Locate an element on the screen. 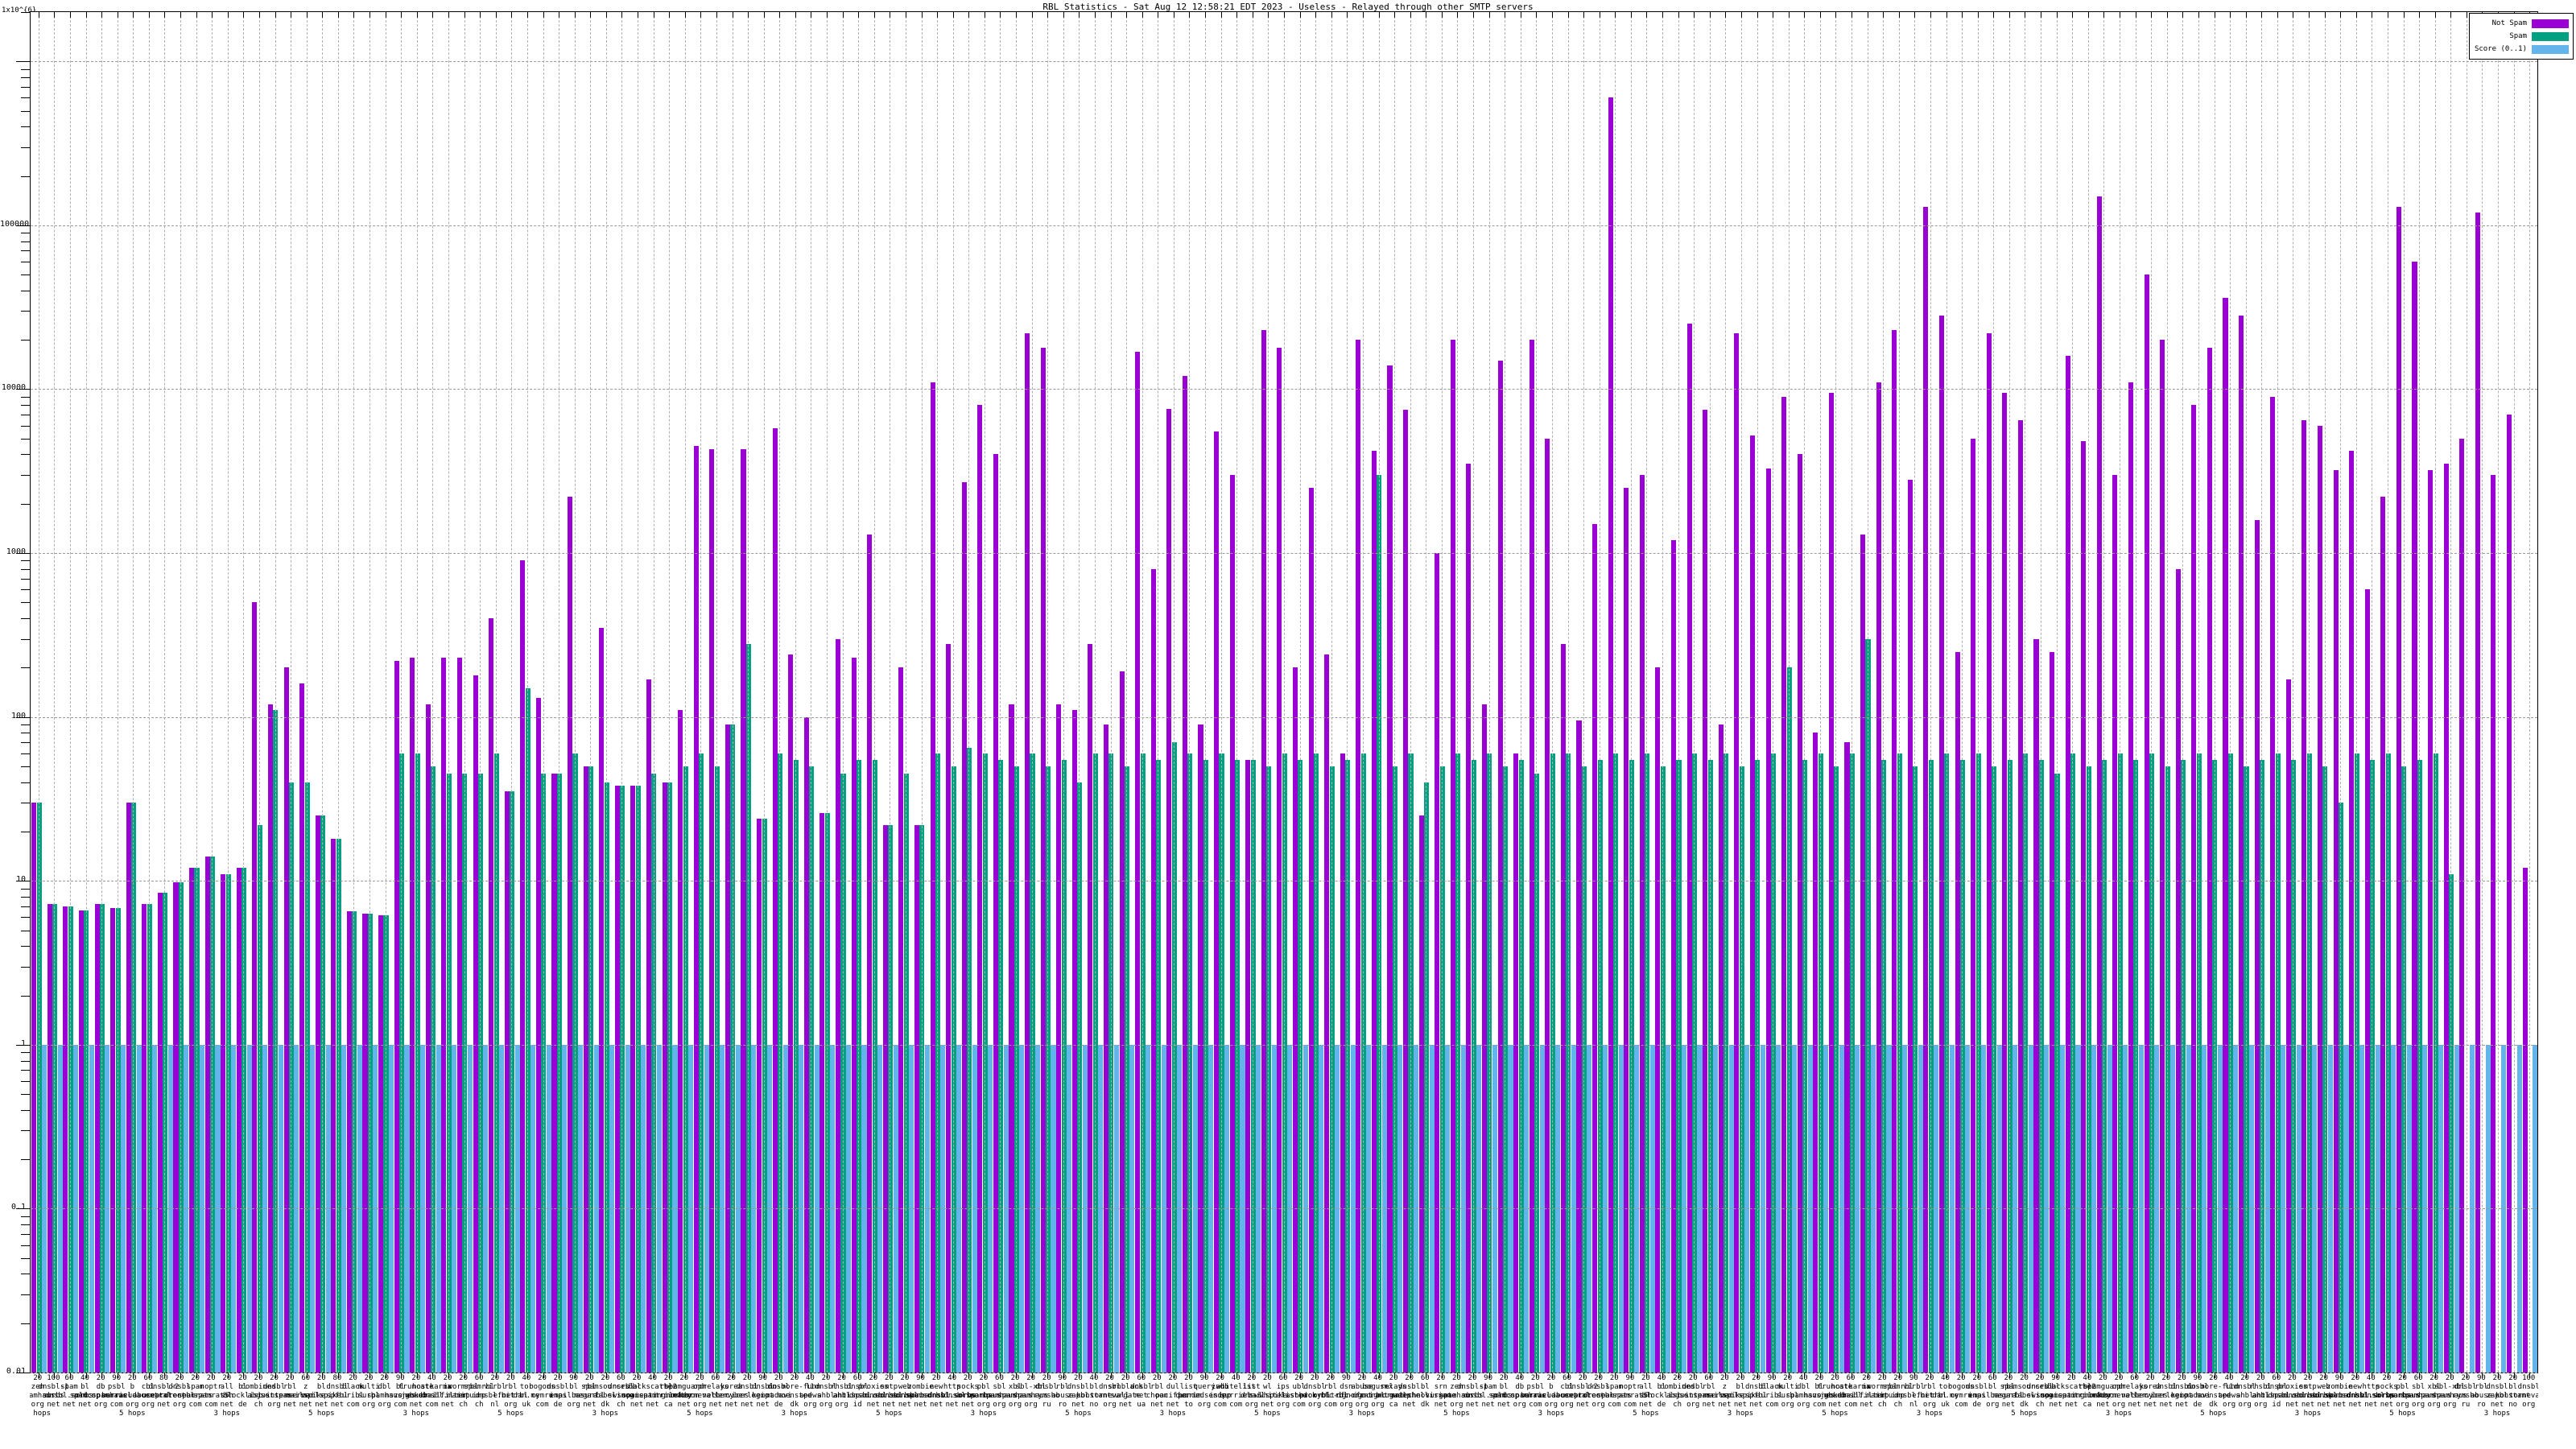  x-axis-label-line: dronebl is located at coordinates (180, 1396).